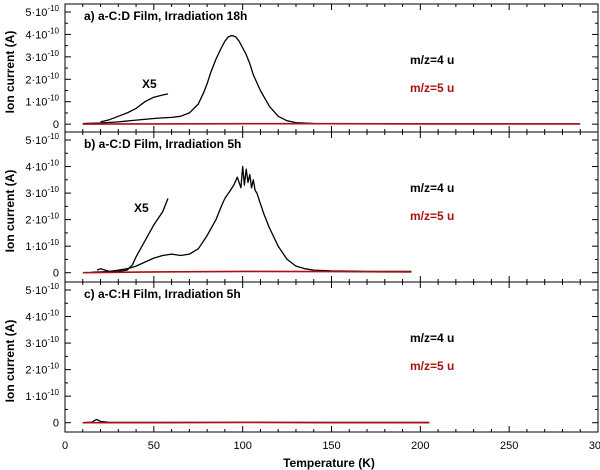  Describe the element at coordinates (329, 463) in the screenshot. I see `x-axis-label: Temperature (K)` at that location.